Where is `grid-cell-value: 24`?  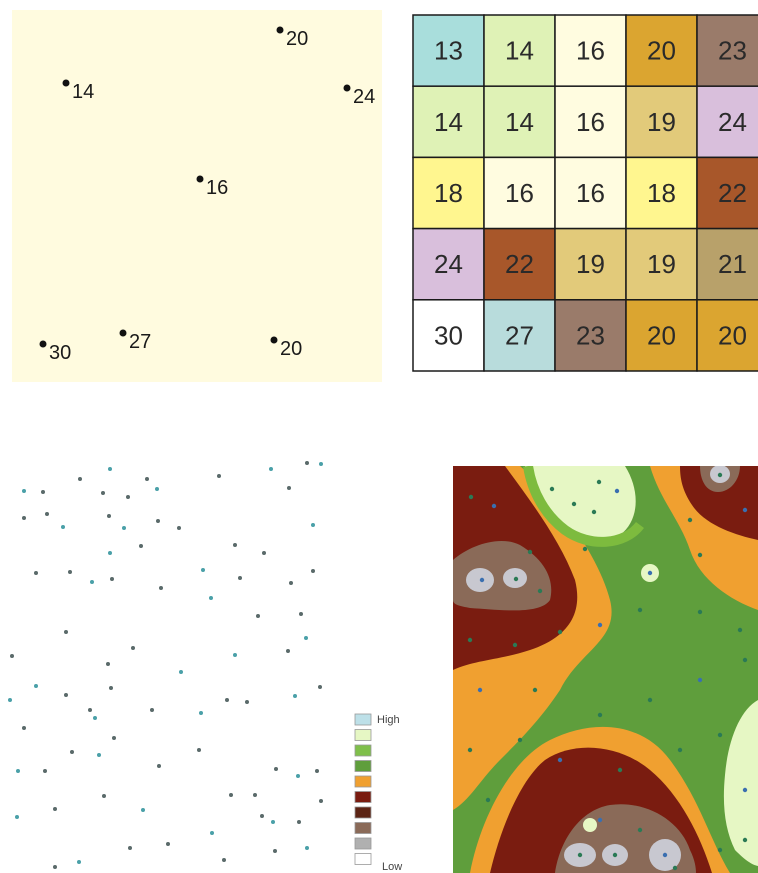 grid-cell-value: 24 is located at coordinates (448, 264).